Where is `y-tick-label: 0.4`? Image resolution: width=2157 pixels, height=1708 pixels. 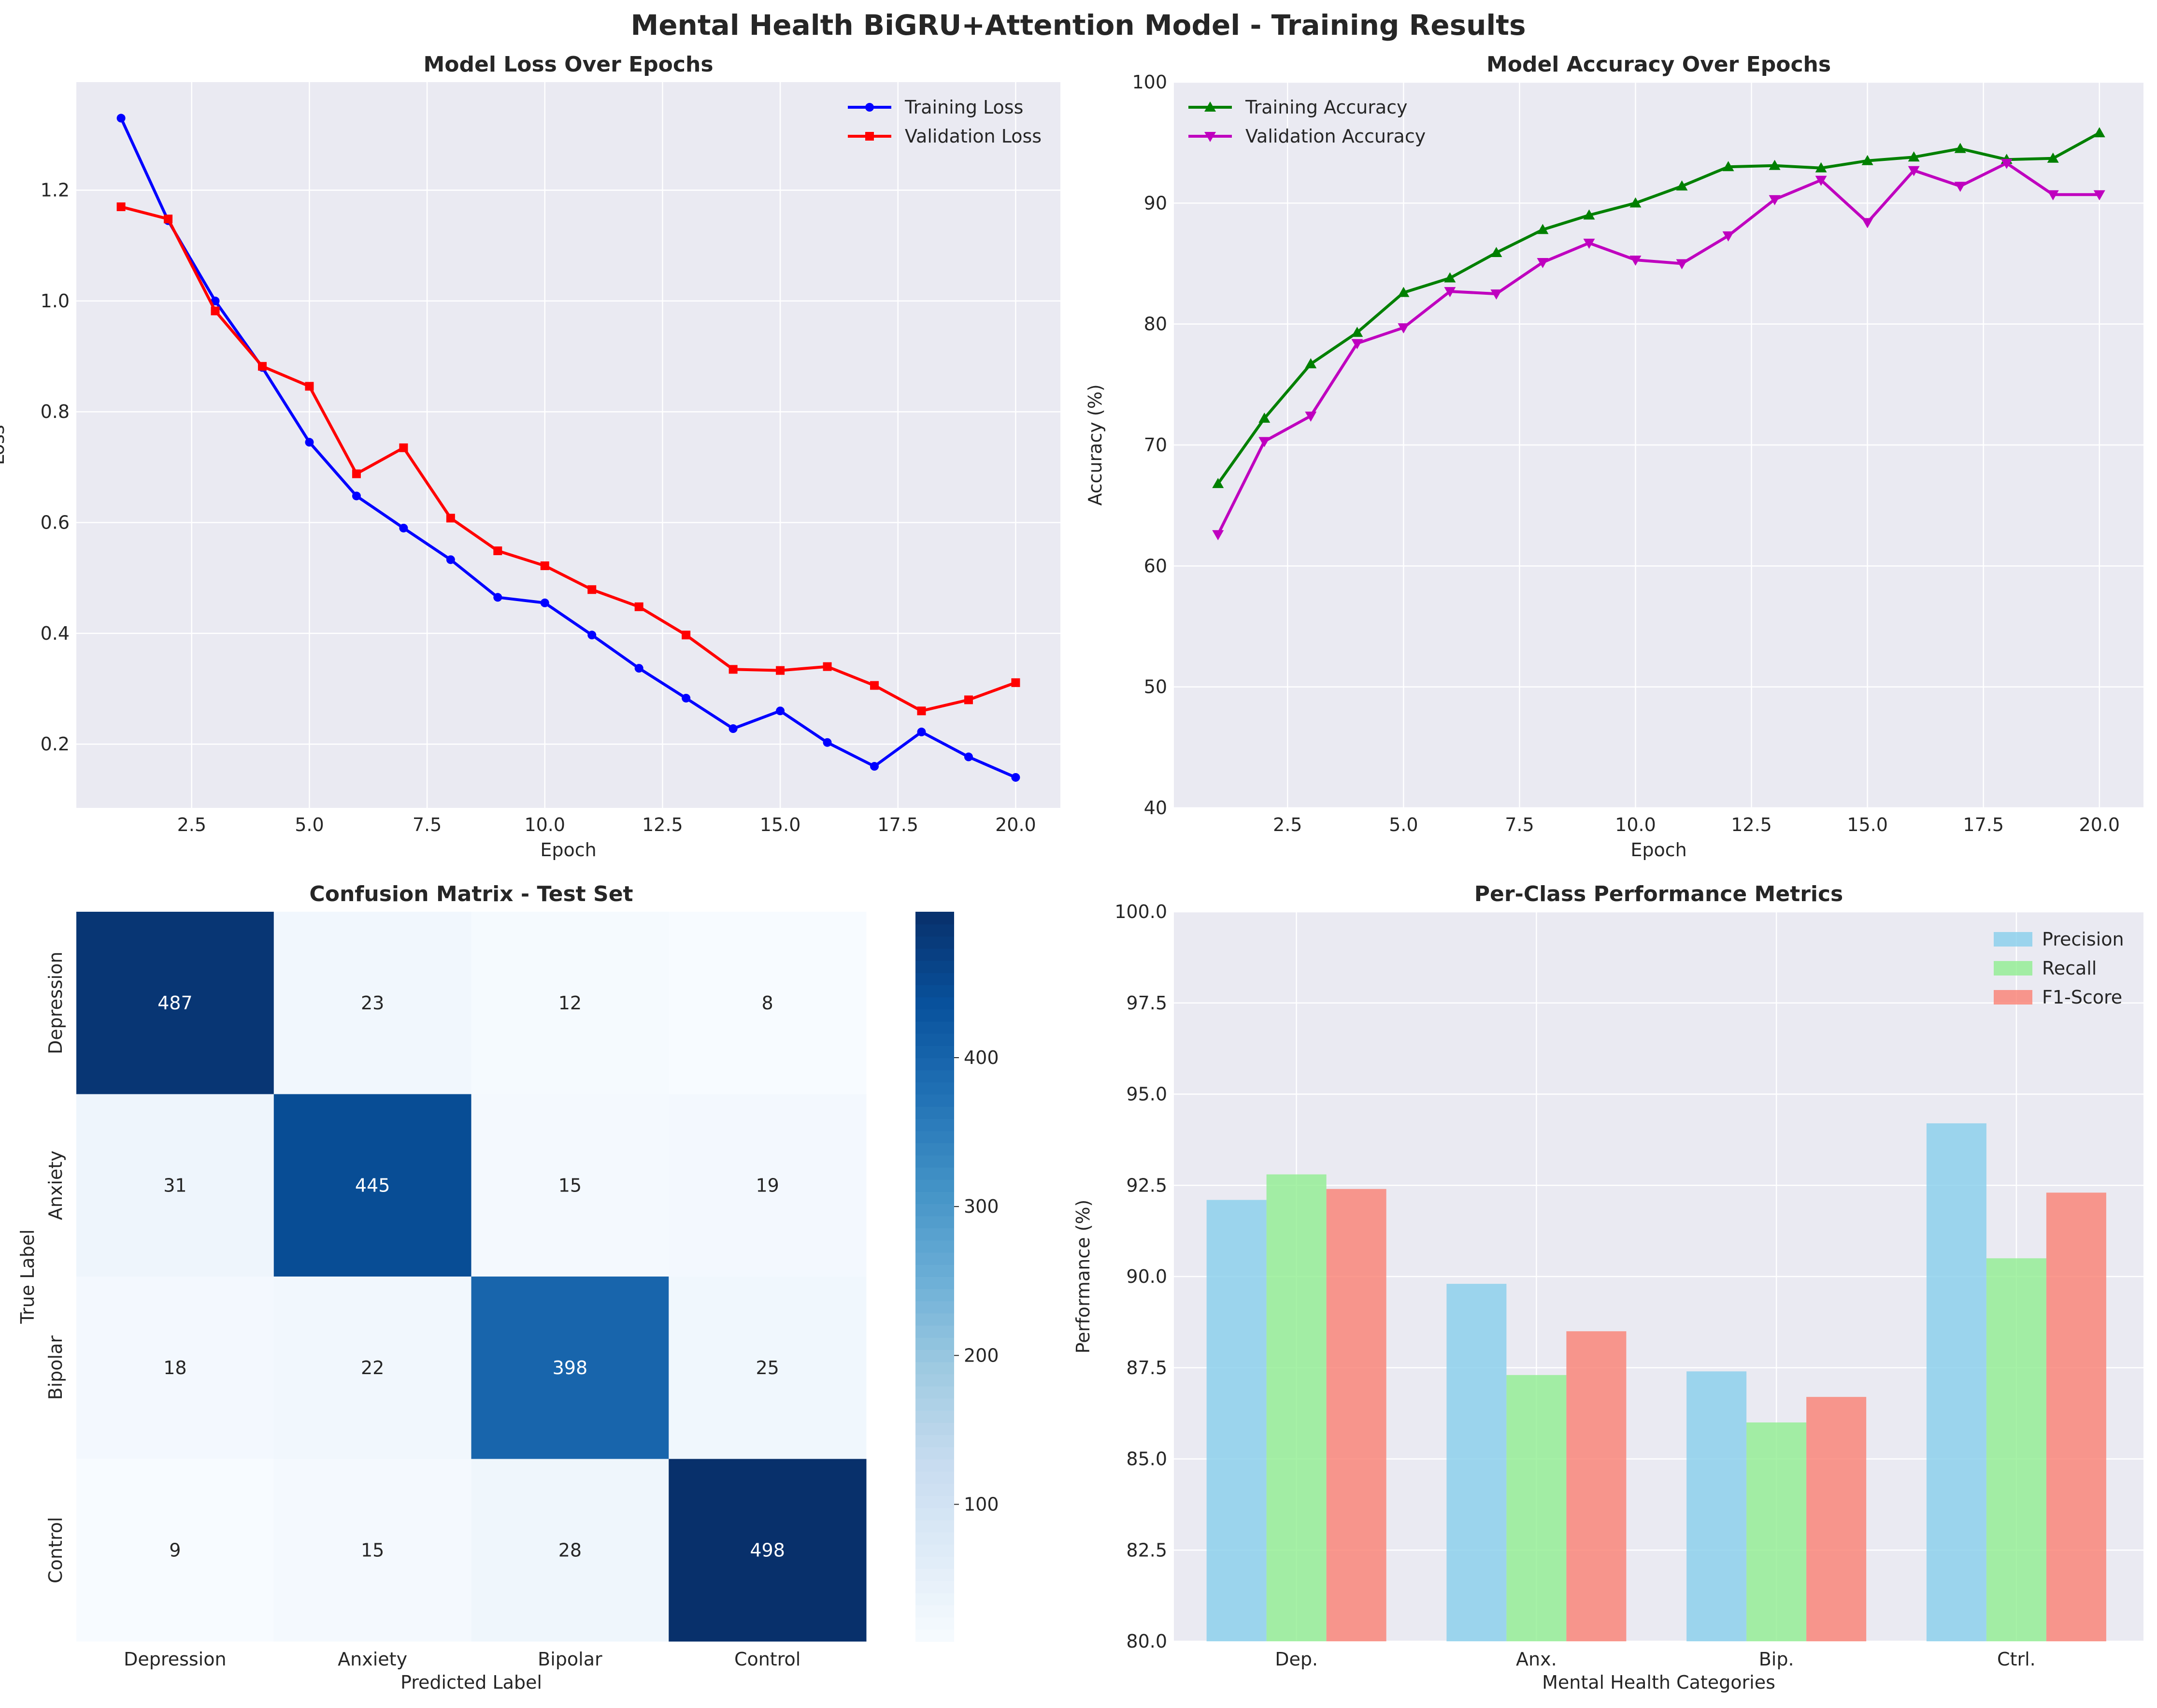 y-tick-label: 0.4 is located at coordinates (55, 633).